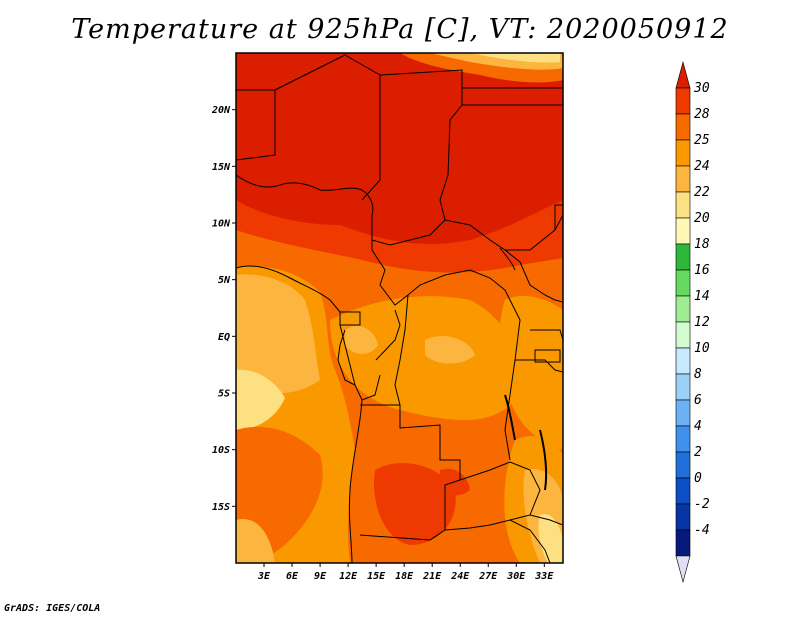 This screenshot has height=618, width=800. Describe the element at coordinates (702, 166) in the screenshot. I see `colorbar-label: 24` at that location.